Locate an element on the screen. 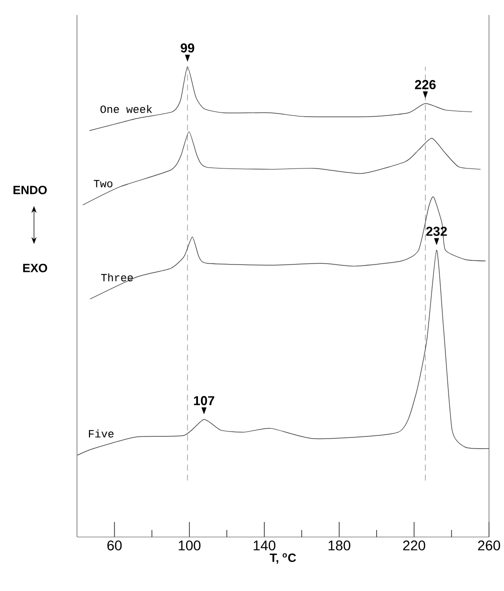  series-label: Five is located at coordinates (101, 433).